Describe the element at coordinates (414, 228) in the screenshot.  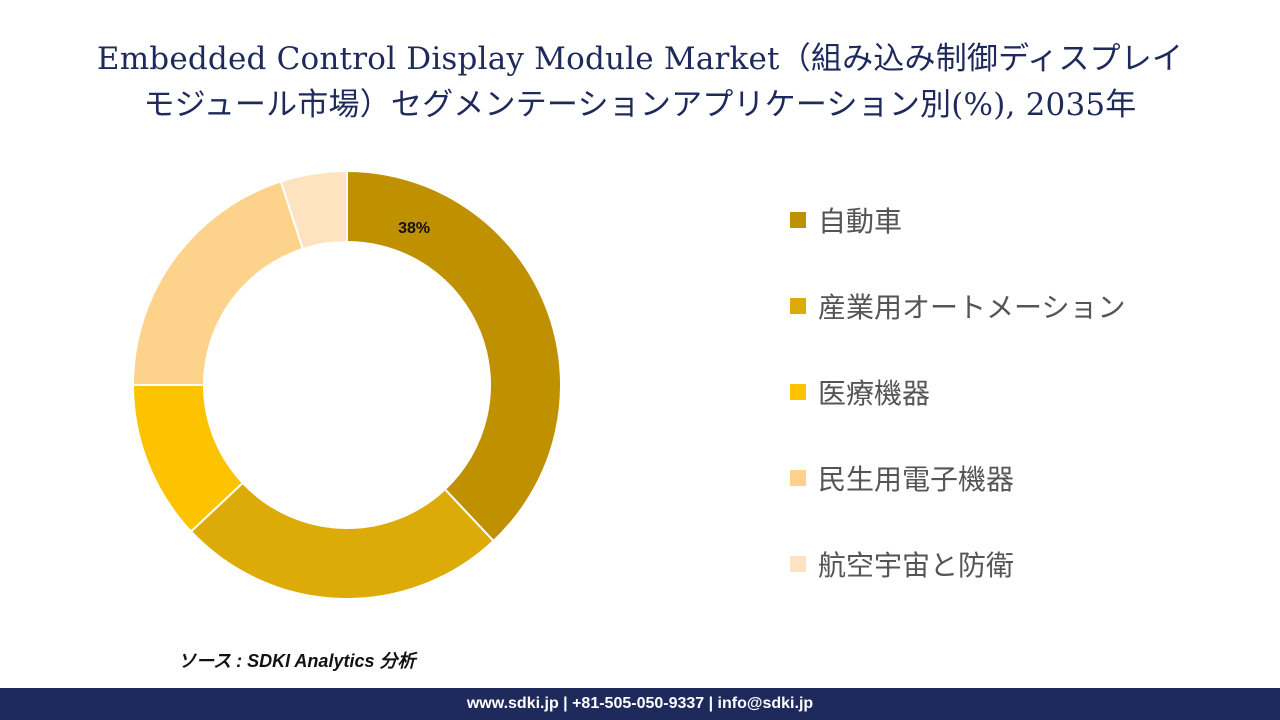
I see `donut-data-label-1: 38%` at that location.